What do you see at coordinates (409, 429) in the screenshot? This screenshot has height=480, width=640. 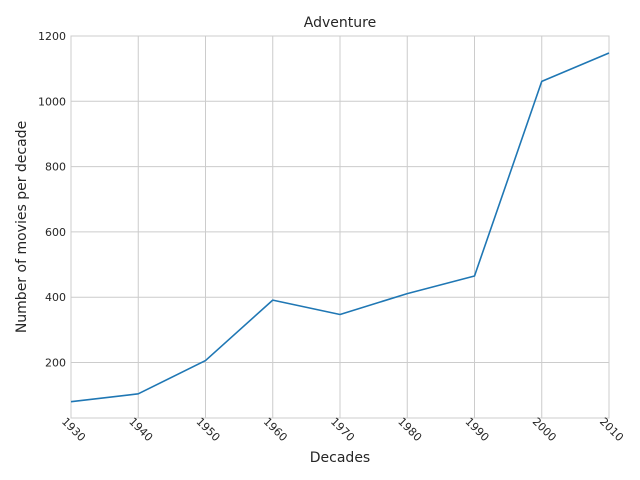 I see `x-tick-label: 1980` at bounding box center [409, 429].